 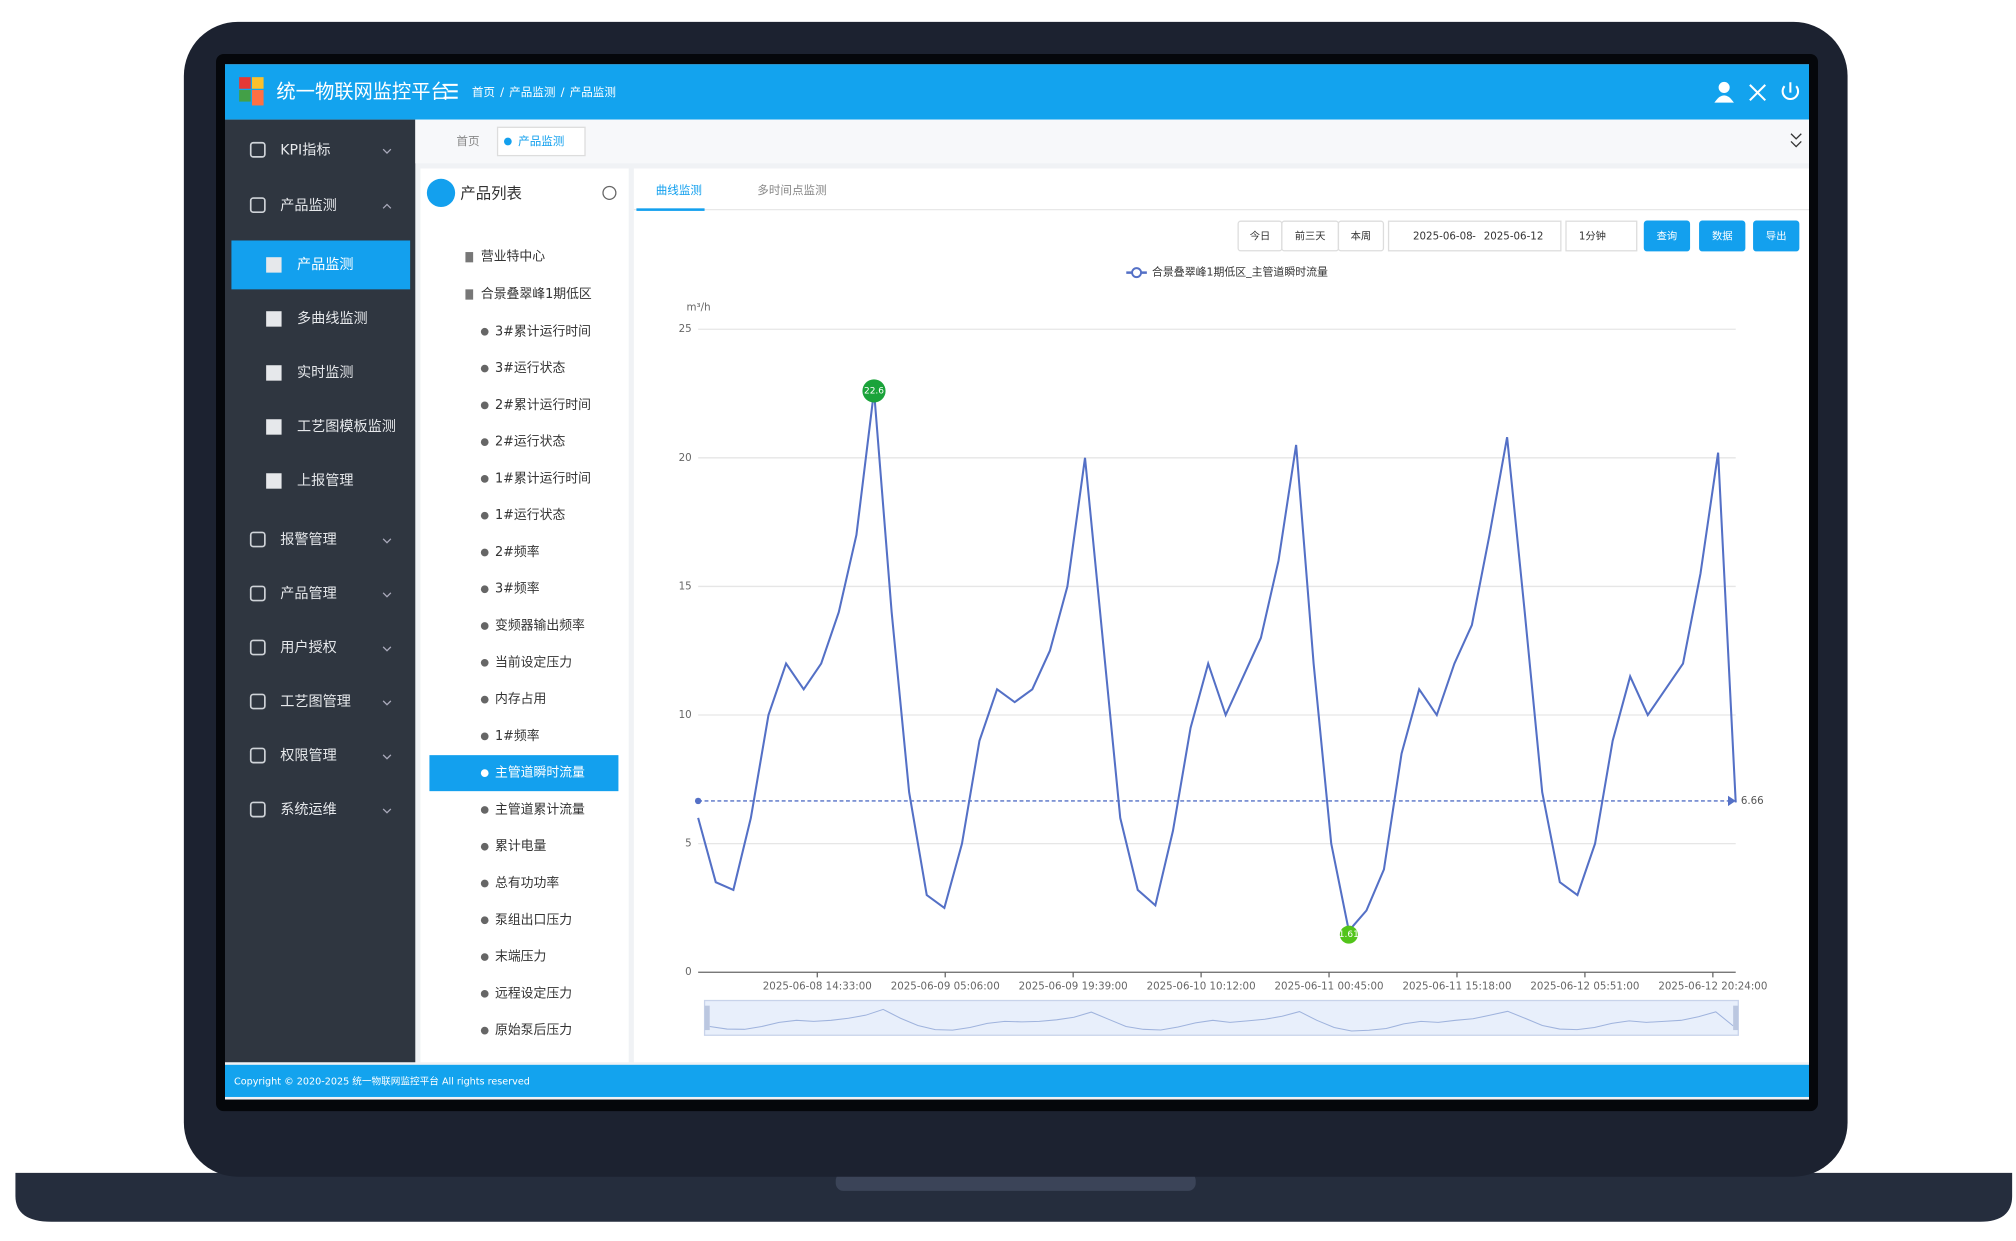 What do you see at coordinates (699, 307) in the screenshot?
I see `y-unit: m³/h` at bounding box center [699, 307].